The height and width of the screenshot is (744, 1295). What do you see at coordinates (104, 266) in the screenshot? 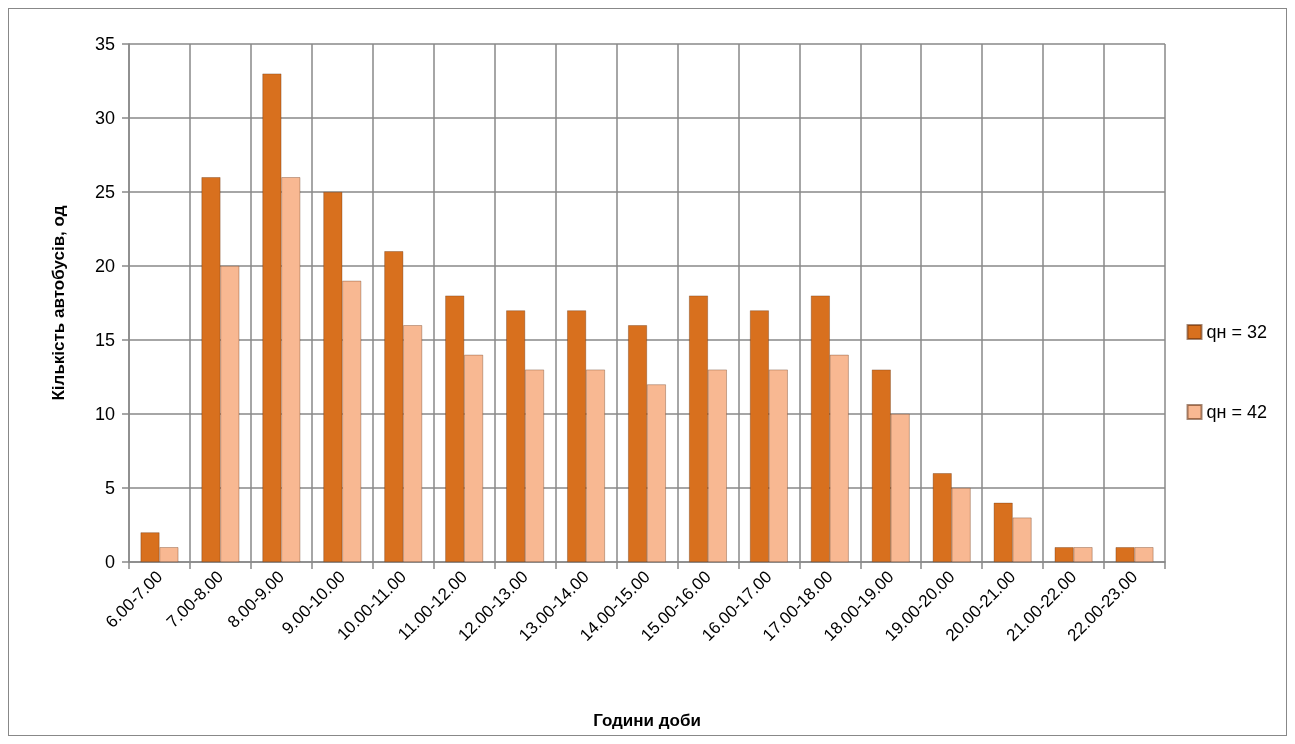
I see `y-tick-label: 20` at bounding box center [104, 266].